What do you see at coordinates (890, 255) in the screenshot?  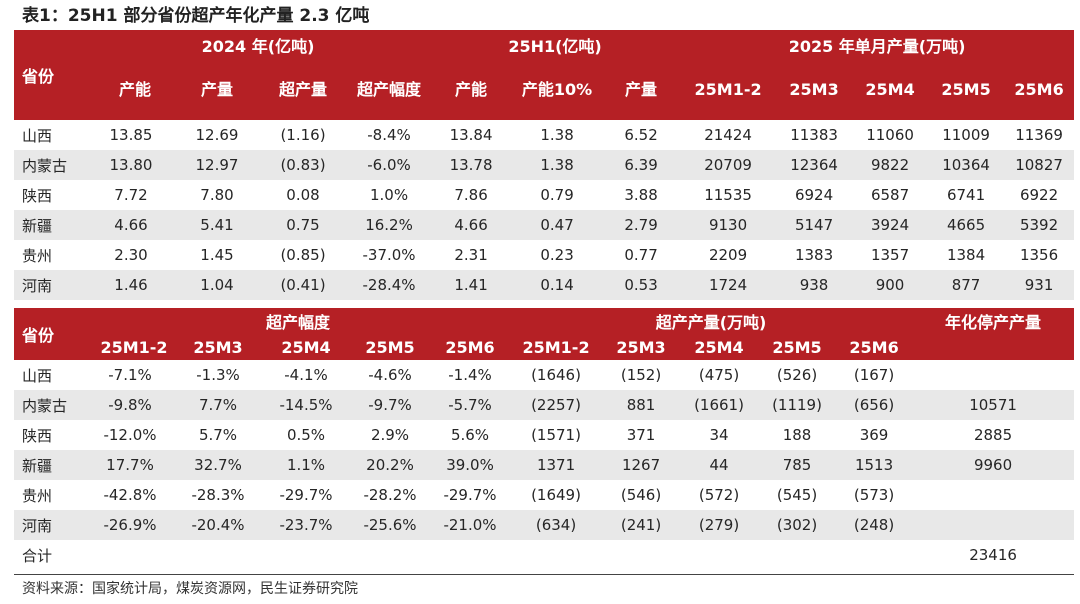 I see `value-cell: 1357` at bounding box center [890, 255].